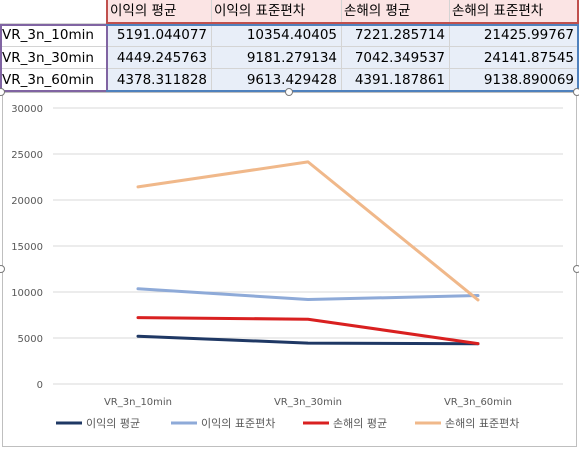  I want to click on header-cell-profit-std: 이익의 표준편차, so click(277, 12).